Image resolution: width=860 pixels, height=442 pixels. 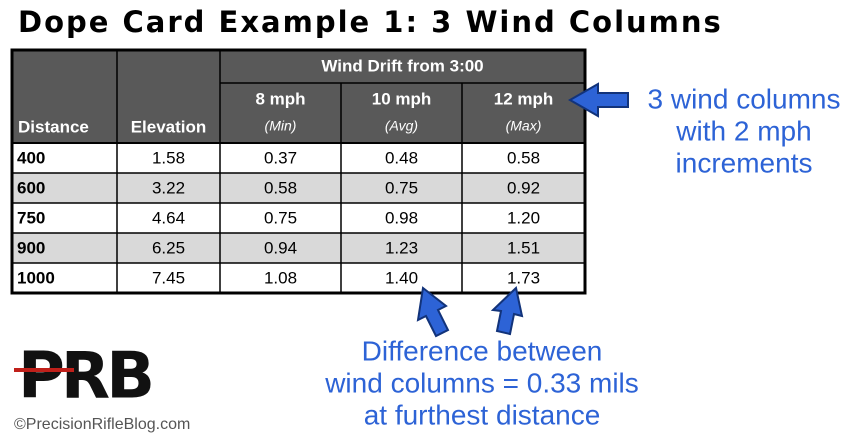 What do you see at coordinates (31, 157) in the screenshot?
I see `cell: 400` at bounding box center [31, 157].